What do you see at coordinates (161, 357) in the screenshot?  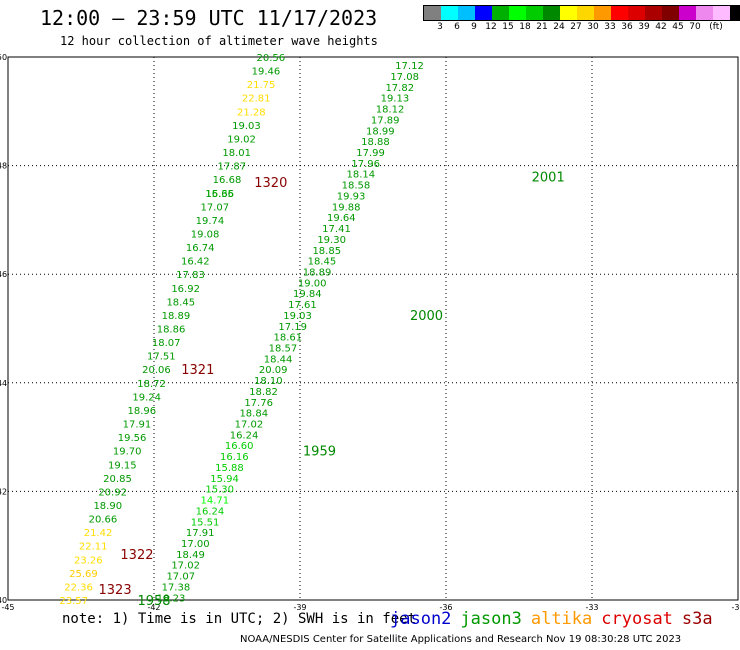 I see `wave-height-value: 17.51` at bounding box center [161, 357].